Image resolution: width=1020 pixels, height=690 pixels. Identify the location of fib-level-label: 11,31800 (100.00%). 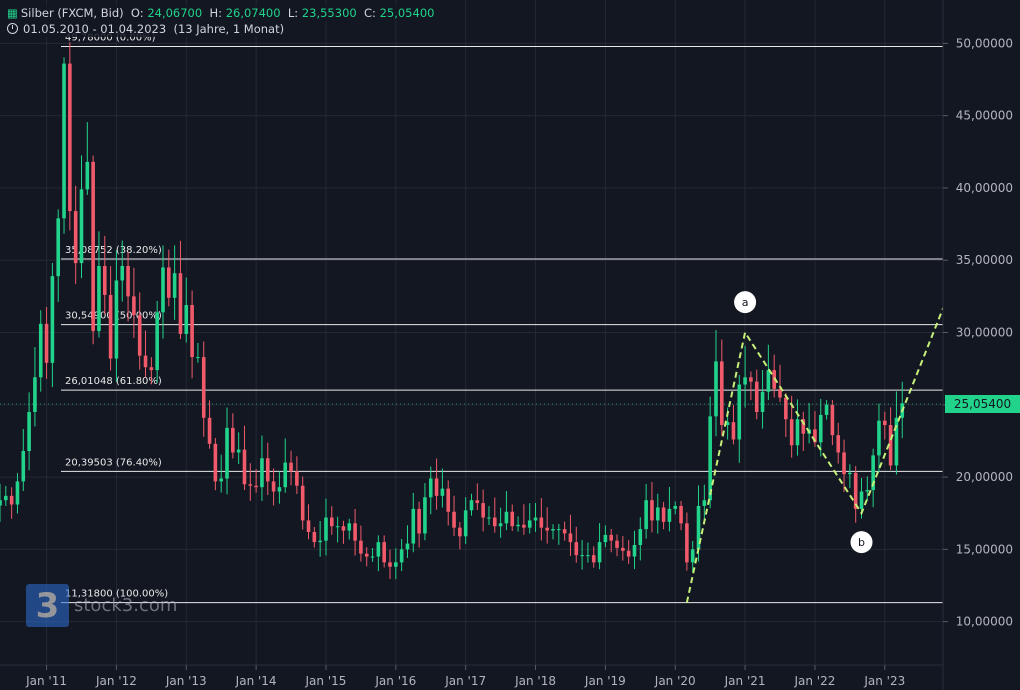
(116, 594).